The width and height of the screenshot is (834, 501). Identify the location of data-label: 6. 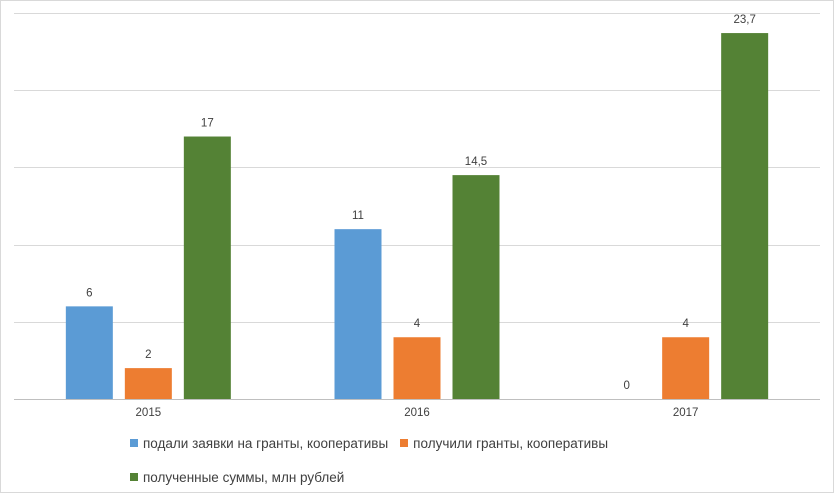
(89, 293).